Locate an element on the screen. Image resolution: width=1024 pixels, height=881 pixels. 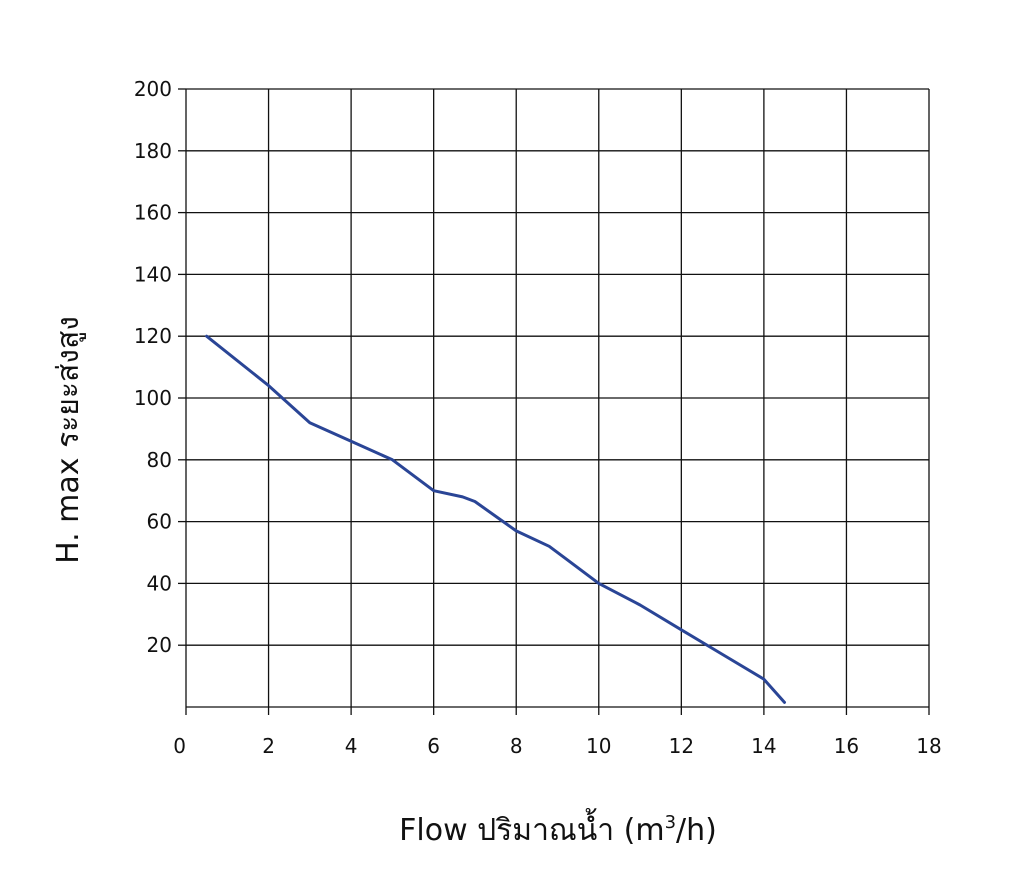
y-tick-label: 200 is located at coordinates (153, 89).